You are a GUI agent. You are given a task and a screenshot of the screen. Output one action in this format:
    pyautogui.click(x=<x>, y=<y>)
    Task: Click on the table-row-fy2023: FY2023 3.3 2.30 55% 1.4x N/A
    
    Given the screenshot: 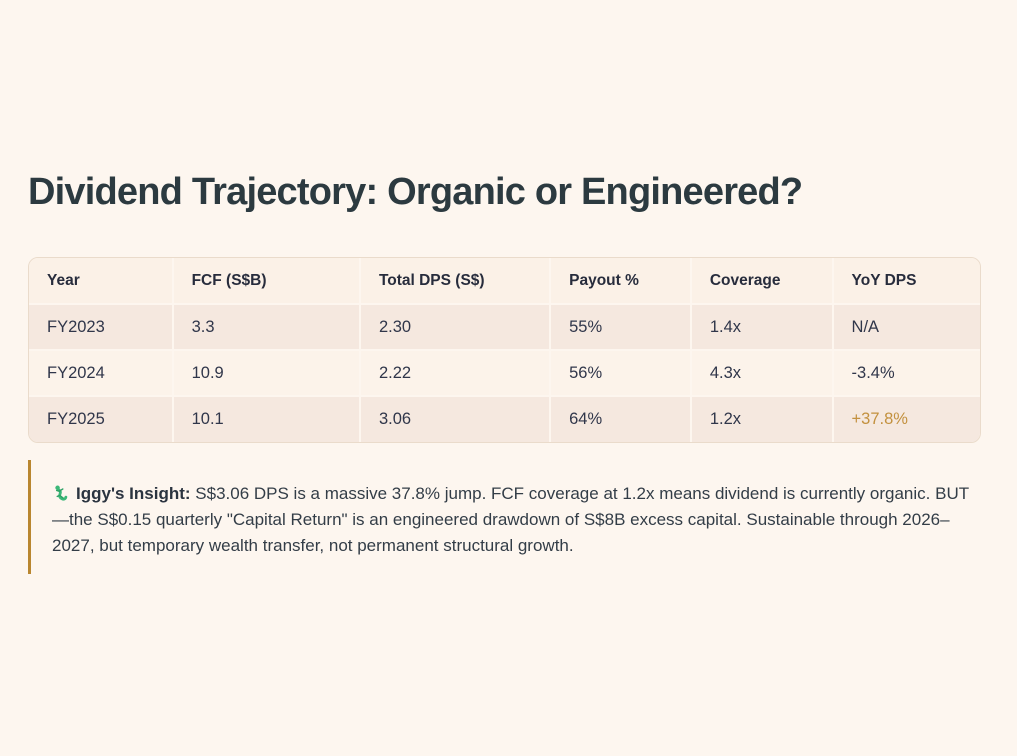 What is the action you would take?
    pyautogui.click(x=504, y=327)
    